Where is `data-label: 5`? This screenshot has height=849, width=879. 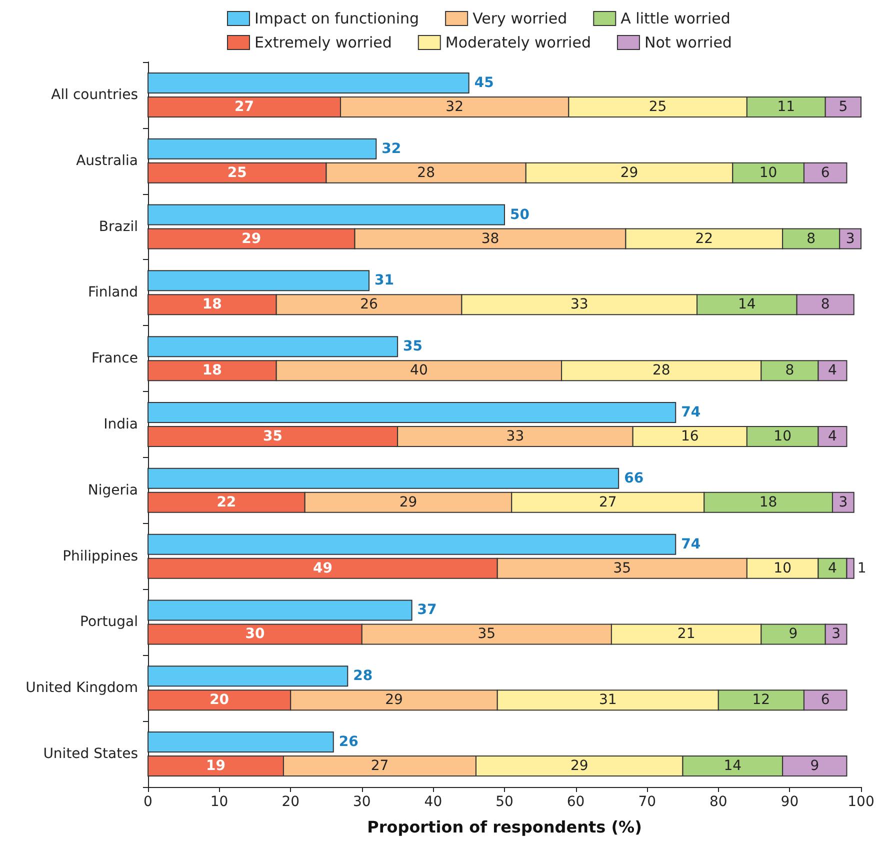
data-label: 5 is located at coordinates (843, 106).